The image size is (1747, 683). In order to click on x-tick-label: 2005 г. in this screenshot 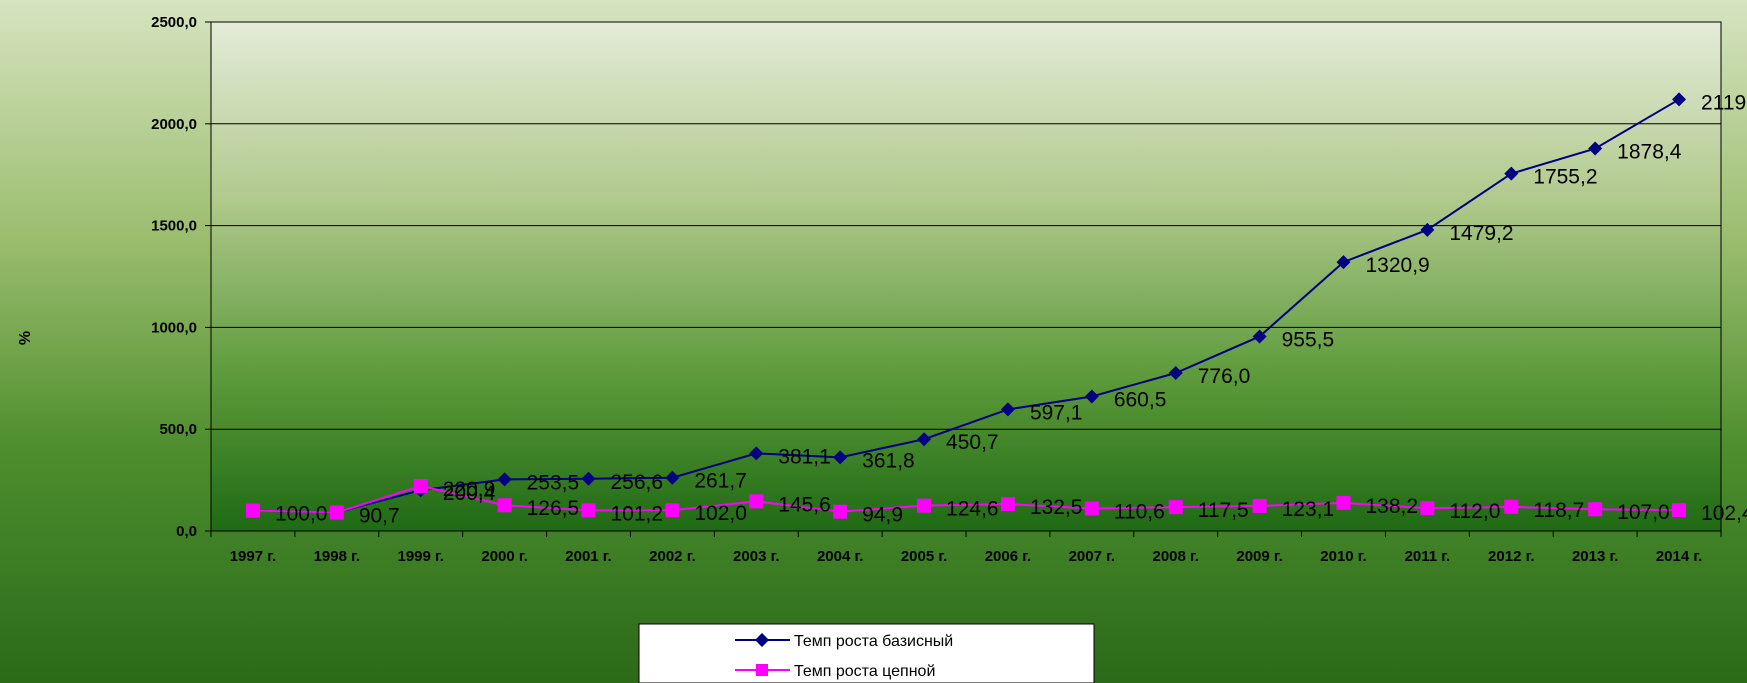, I will do `click(924, 556)`.